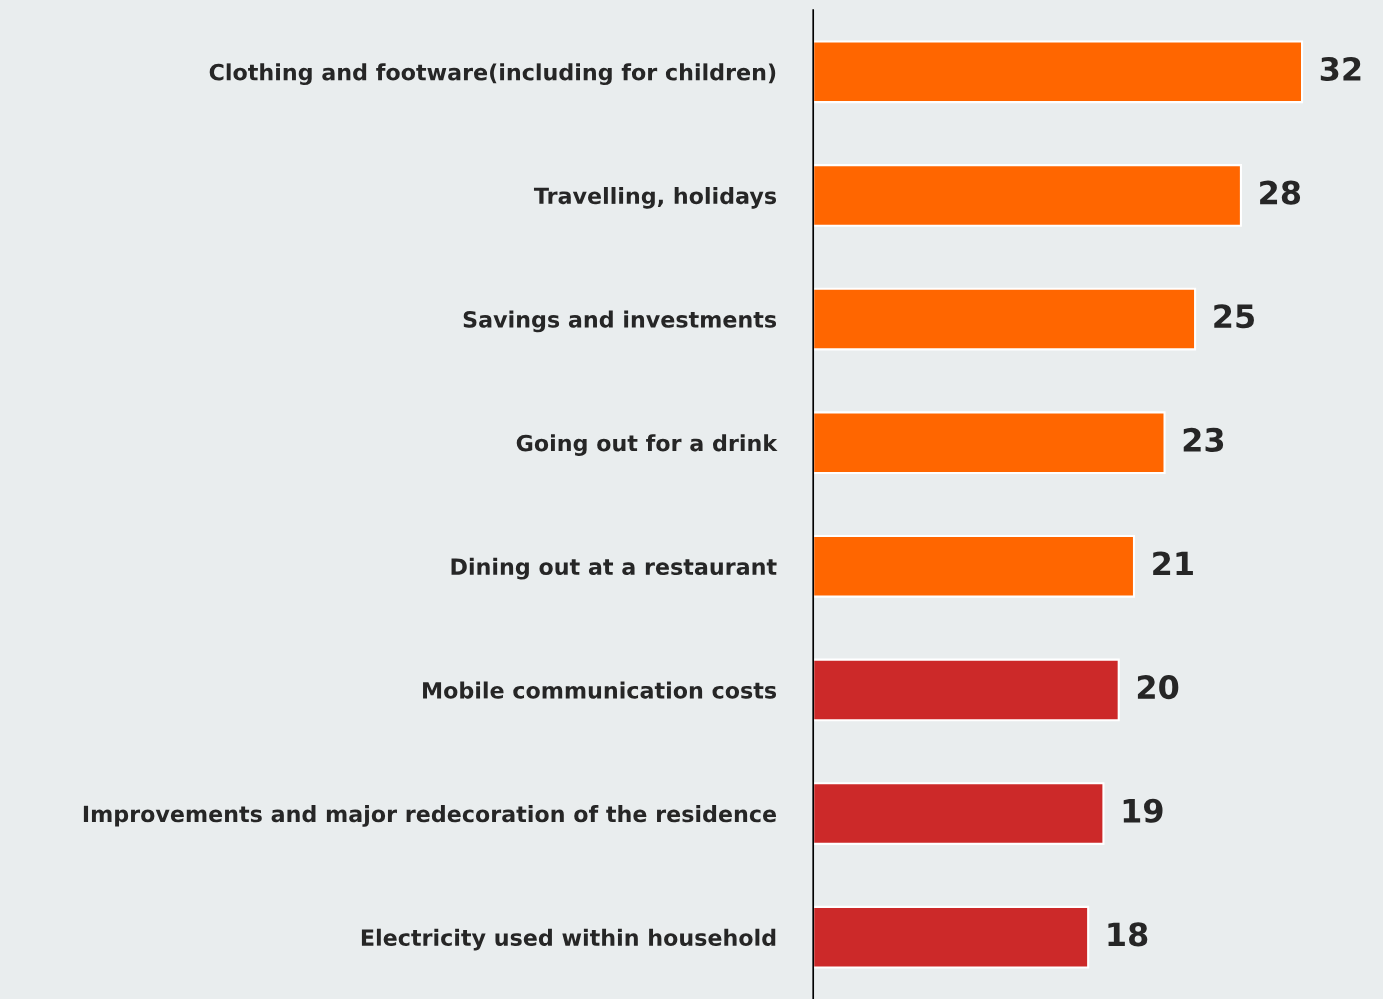  Describe the element at coordinates (600, 690) in the screenshot. I see `y-tick-label: Mobile communication costs` at that location.